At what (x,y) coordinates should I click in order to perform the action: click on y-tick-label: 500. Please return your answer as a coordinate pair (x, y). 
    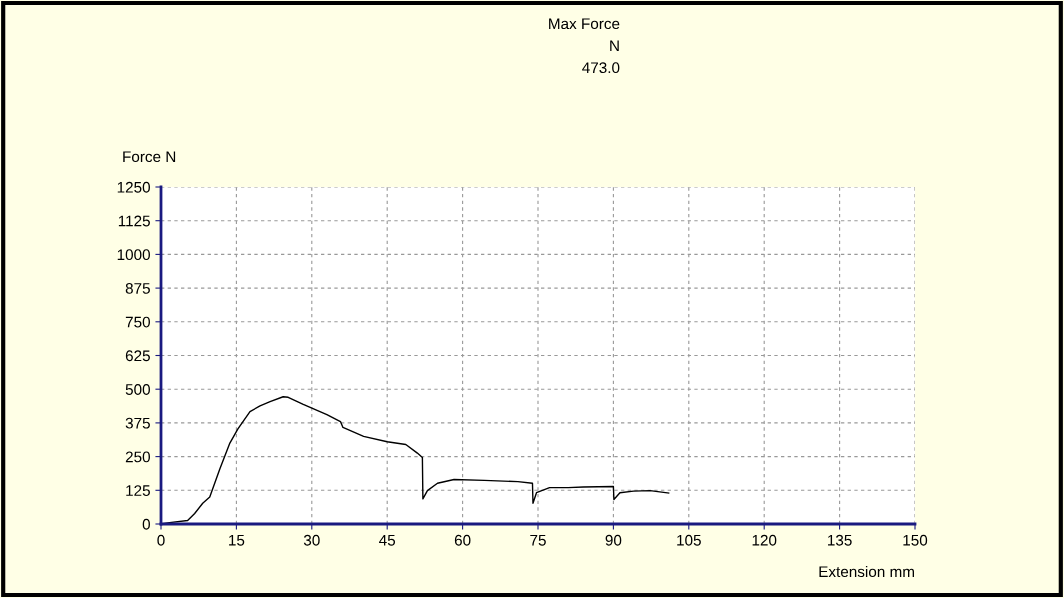
    Looking at the image, I should click on (137, 389).